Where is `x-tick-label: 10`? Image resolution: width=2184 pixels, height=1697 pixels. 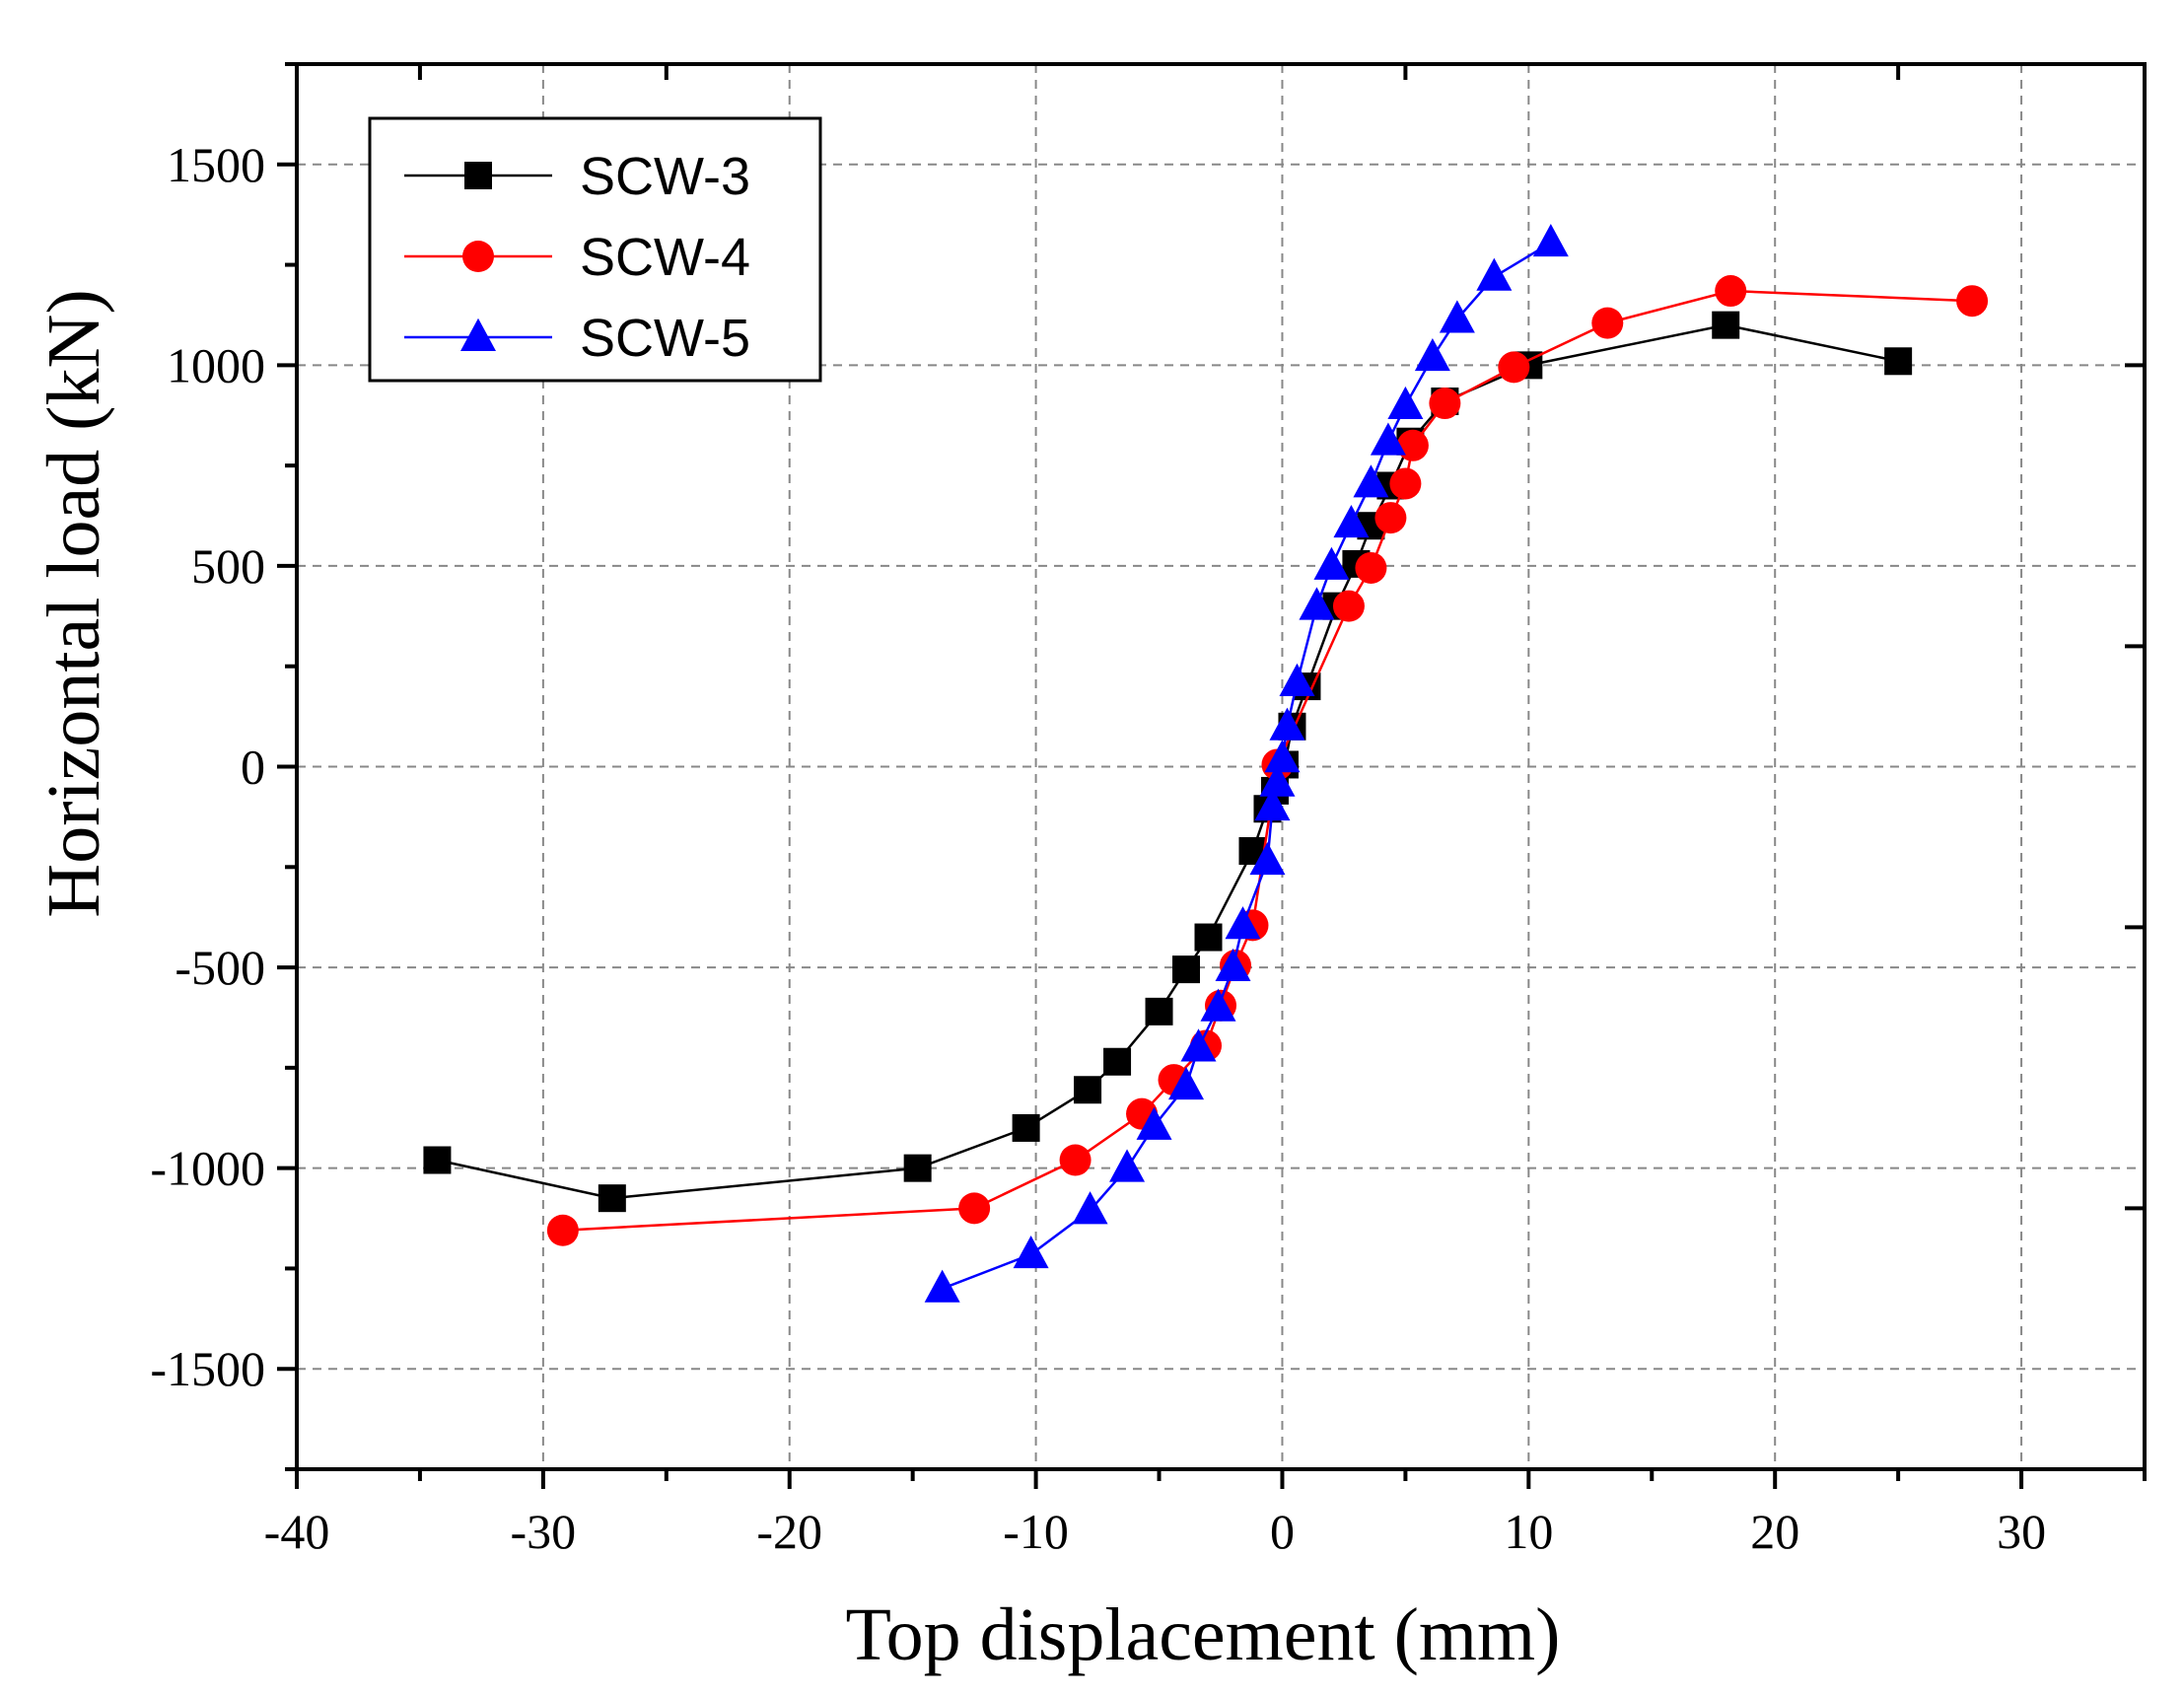 x-tick-label: 10 is located at coordinates (1528, 1531).